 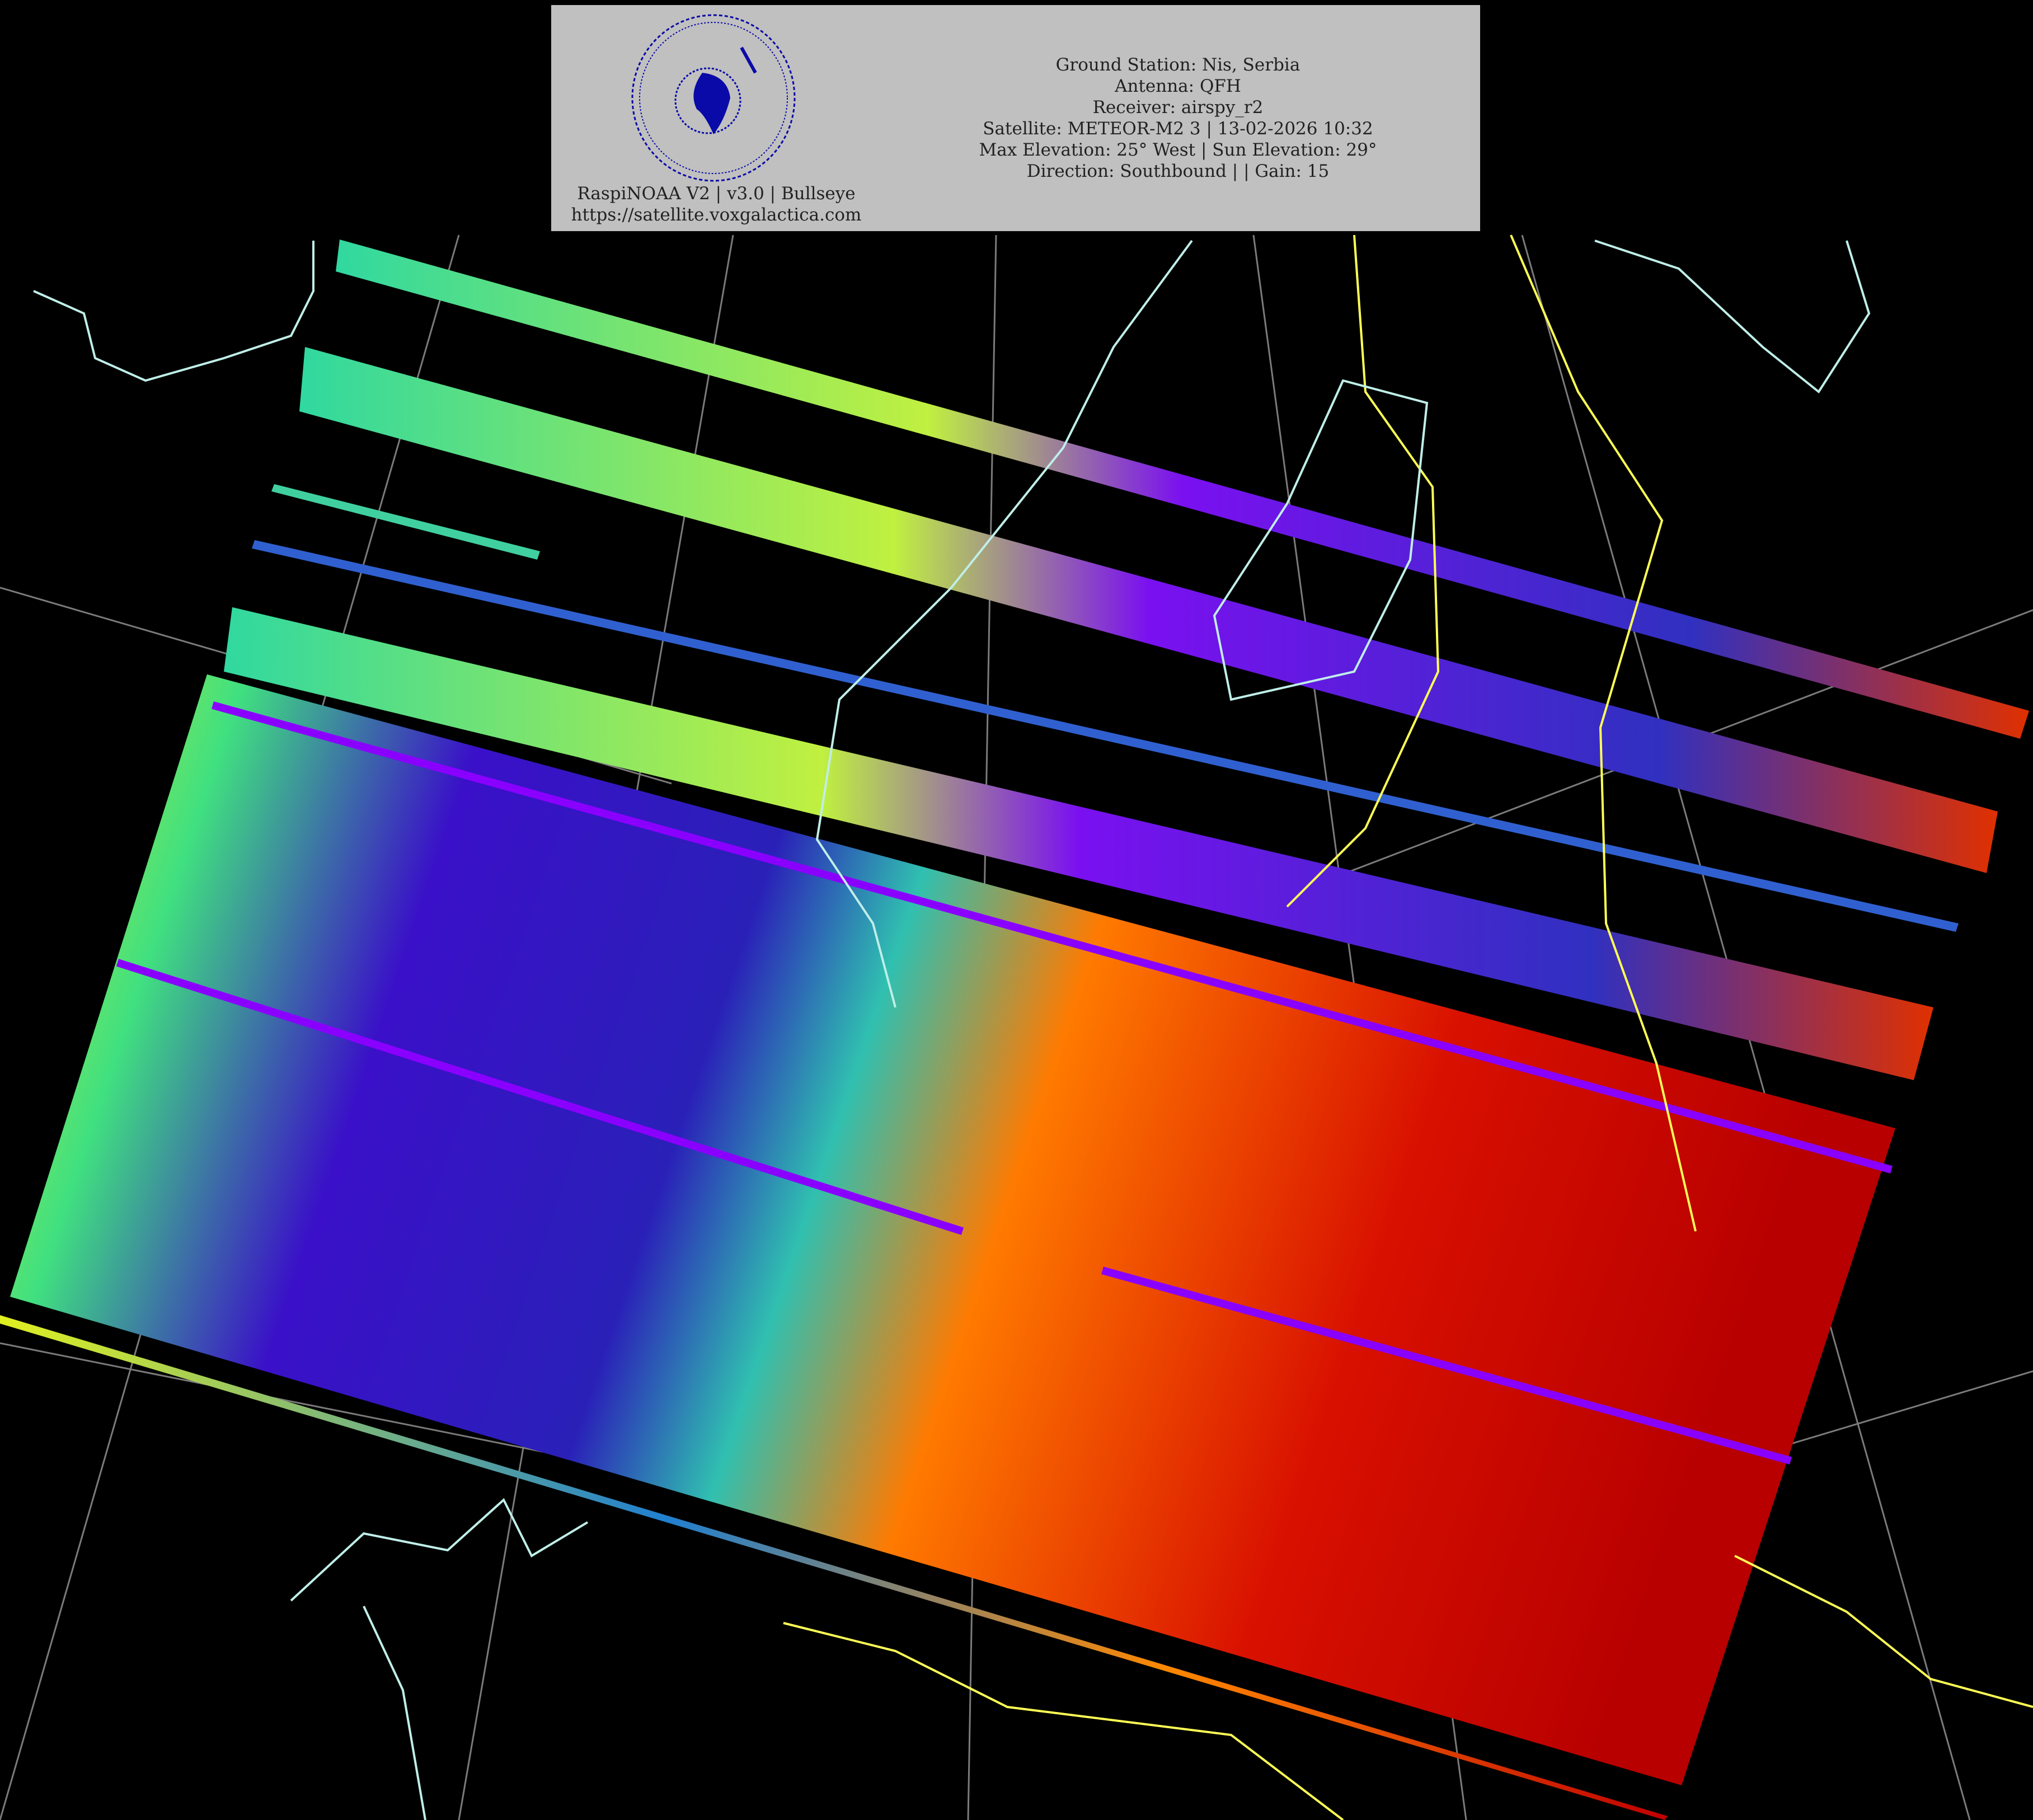 I want to click on station-logo, so click(x=713, y=98).